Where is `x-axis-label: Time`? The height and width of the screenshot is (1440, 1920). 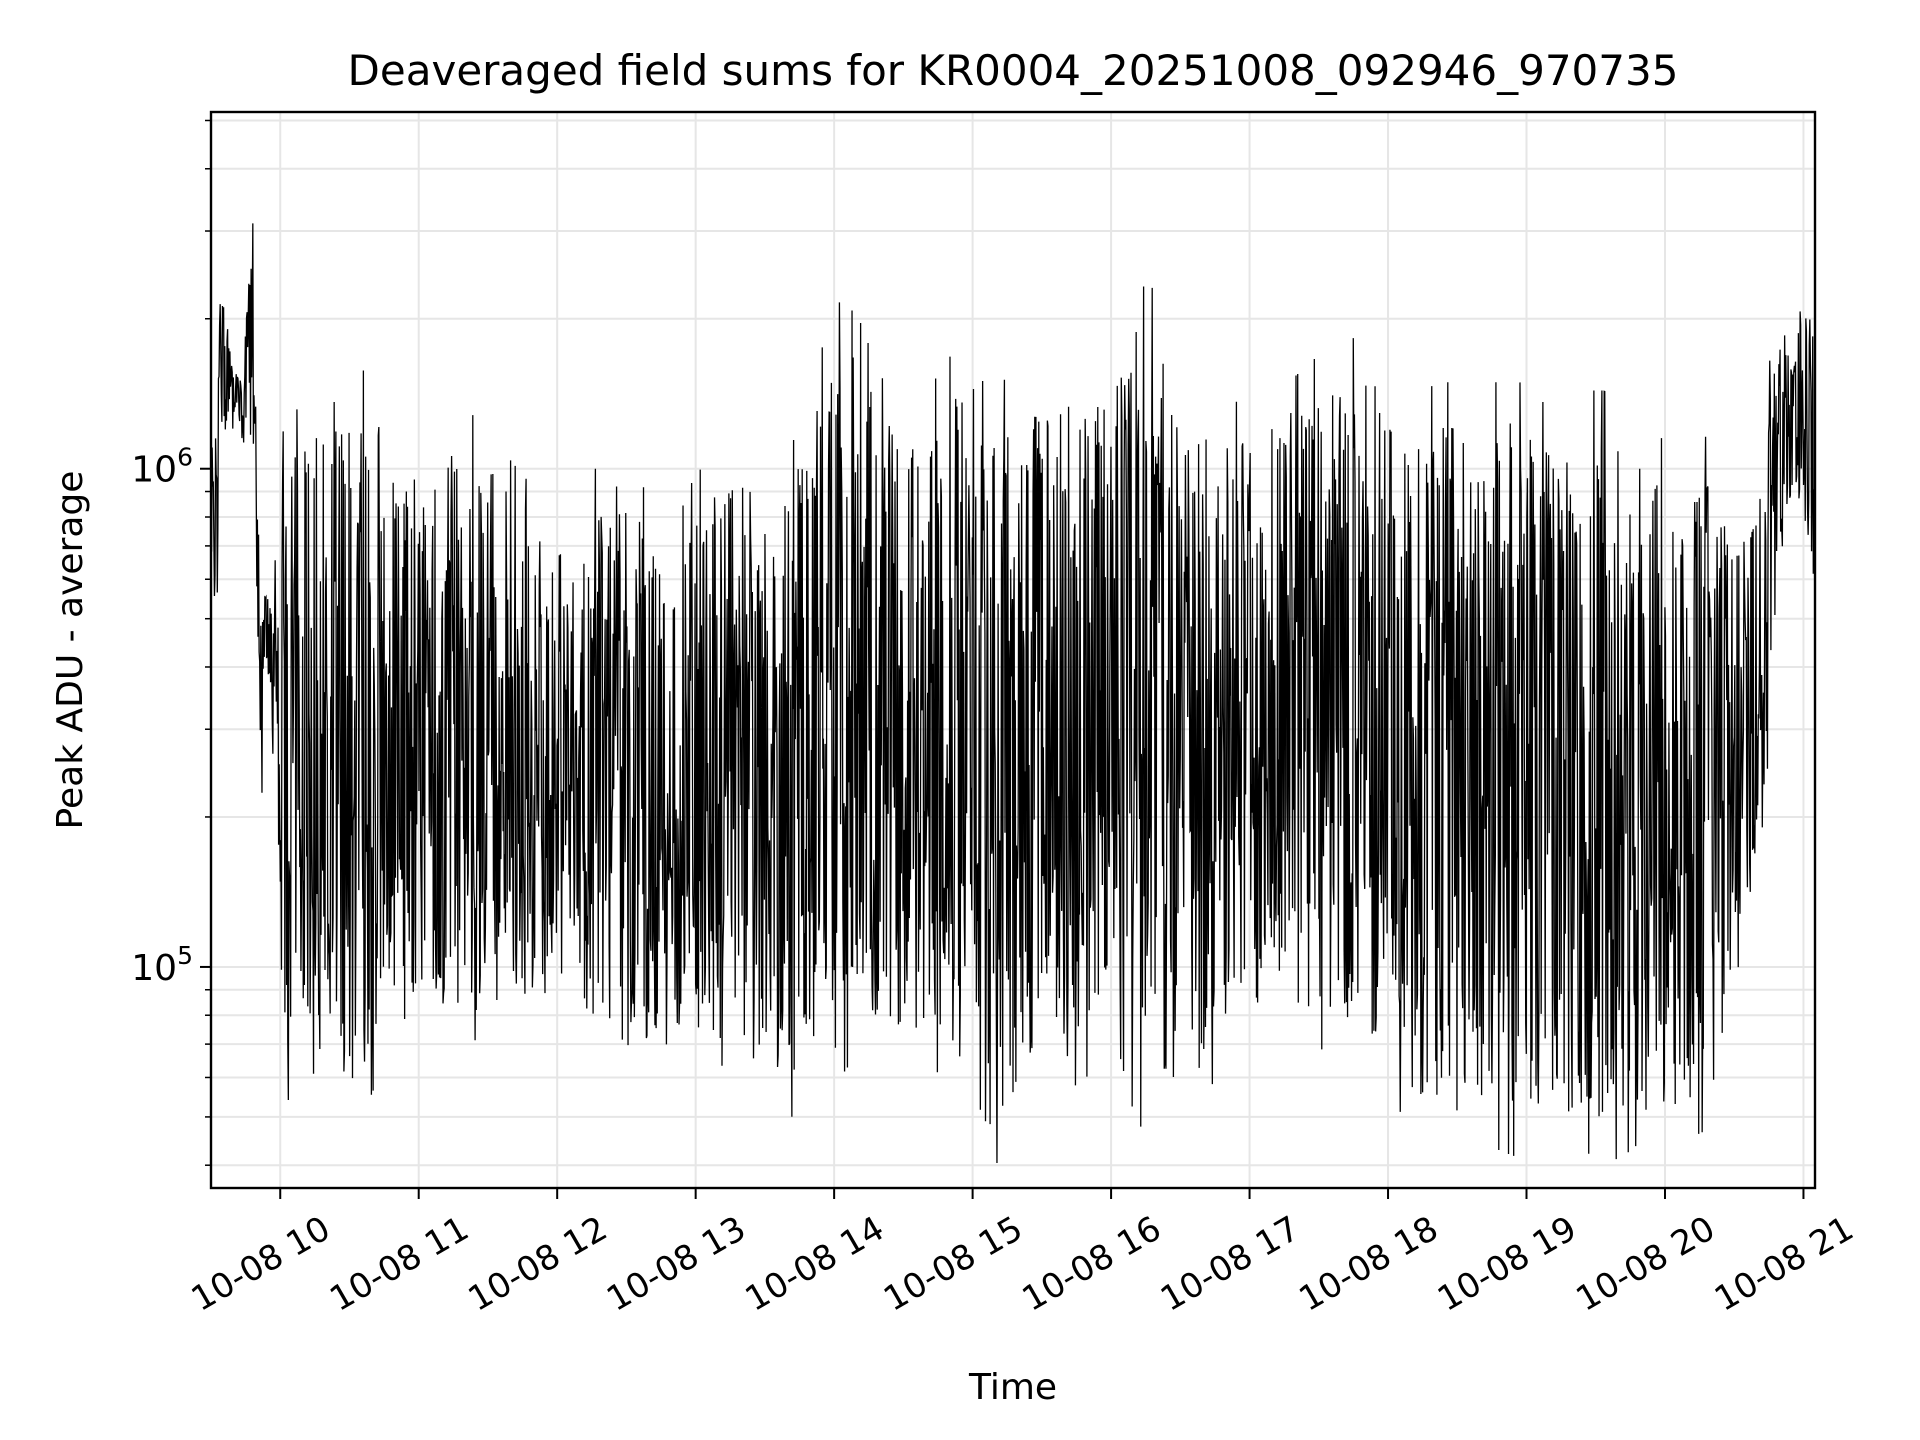 x-axis-label: Time is located at coordinates (1012, 1387).